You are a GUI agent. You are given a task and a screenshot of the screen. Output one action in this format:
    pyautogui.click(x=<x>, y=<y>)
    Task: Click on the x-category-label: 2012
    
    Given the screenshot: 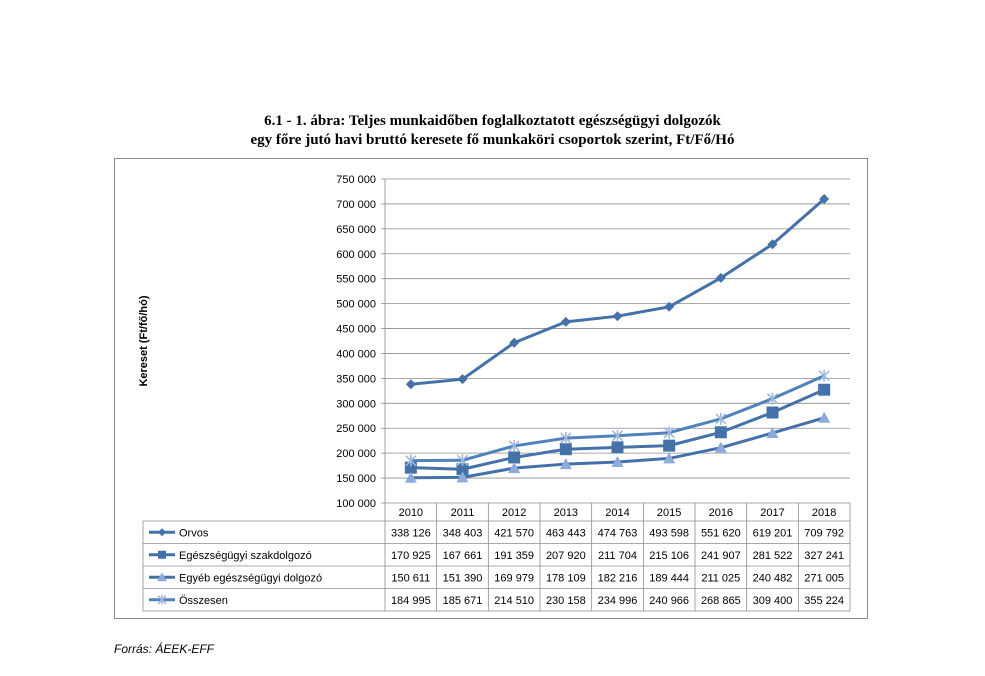 What is the action you would take?
    pyautogui.click(x=514, y=513)
    